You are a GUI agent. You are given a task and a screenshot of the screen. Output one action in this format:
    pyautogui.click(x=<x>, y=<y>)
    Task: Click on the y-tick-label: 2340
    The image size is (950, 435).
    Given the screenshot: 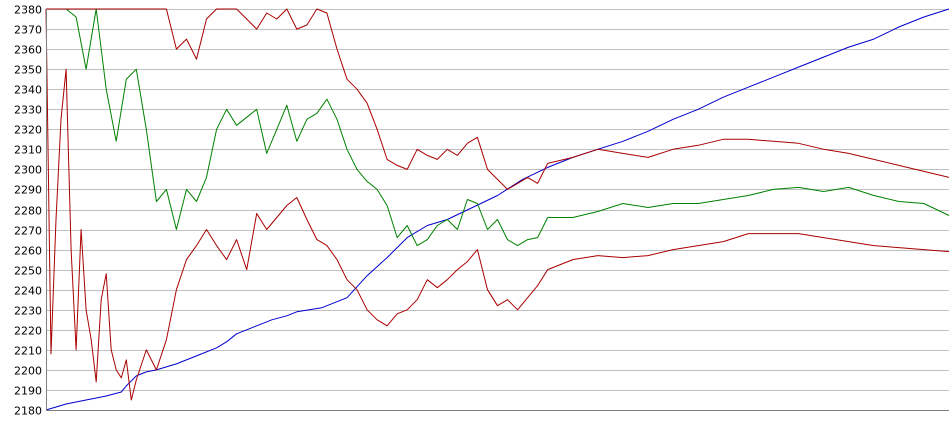 What is the action you would take?
    pyautogui.click(x=28, y=90)
    